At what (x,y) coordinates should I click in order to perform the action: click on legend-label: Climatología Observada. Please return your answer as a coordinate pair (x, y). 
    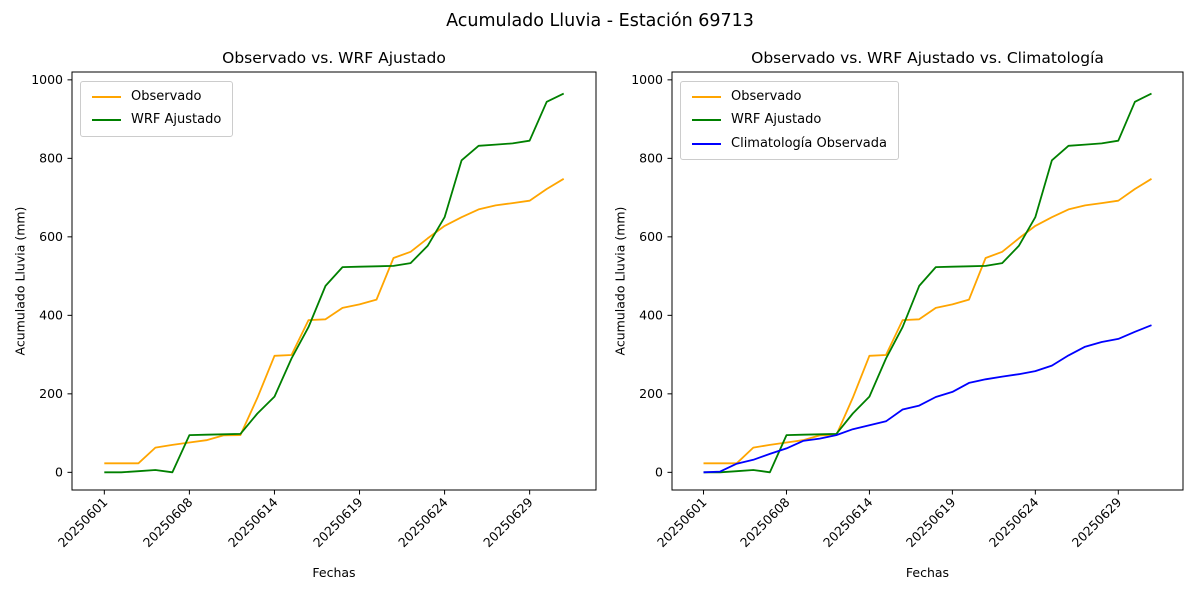
    Looking at the image, I should click on (809, 143).